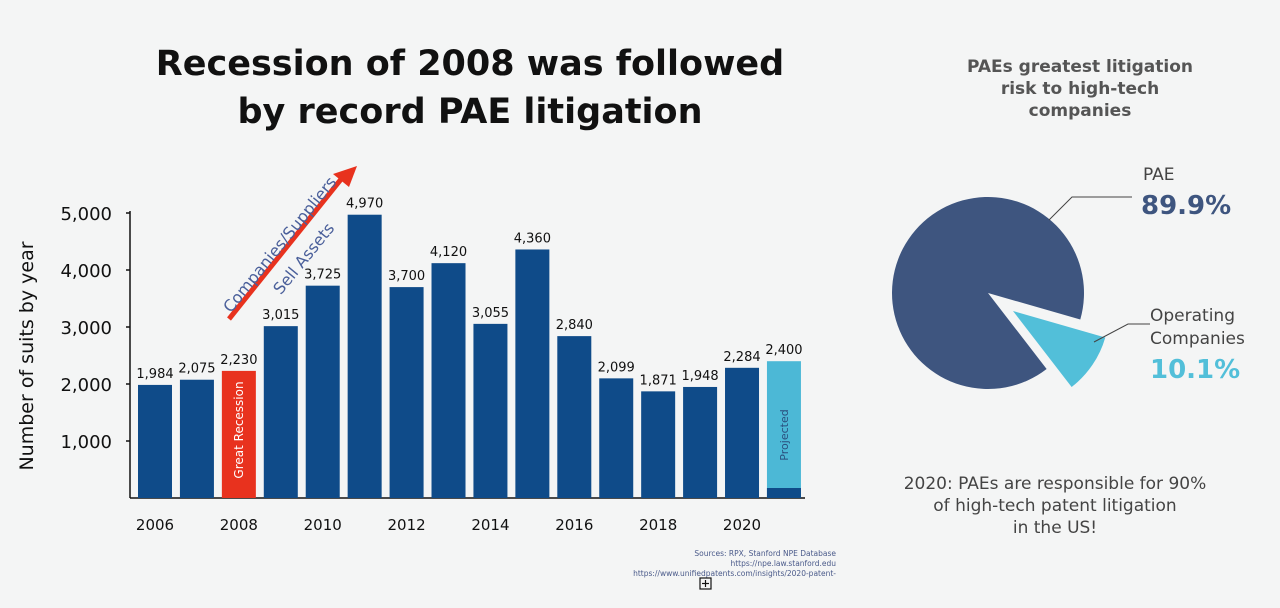 The width and height of the screenshot is (1280, 608). I want to click on x-tick-label: 2016, so click(574, 525).